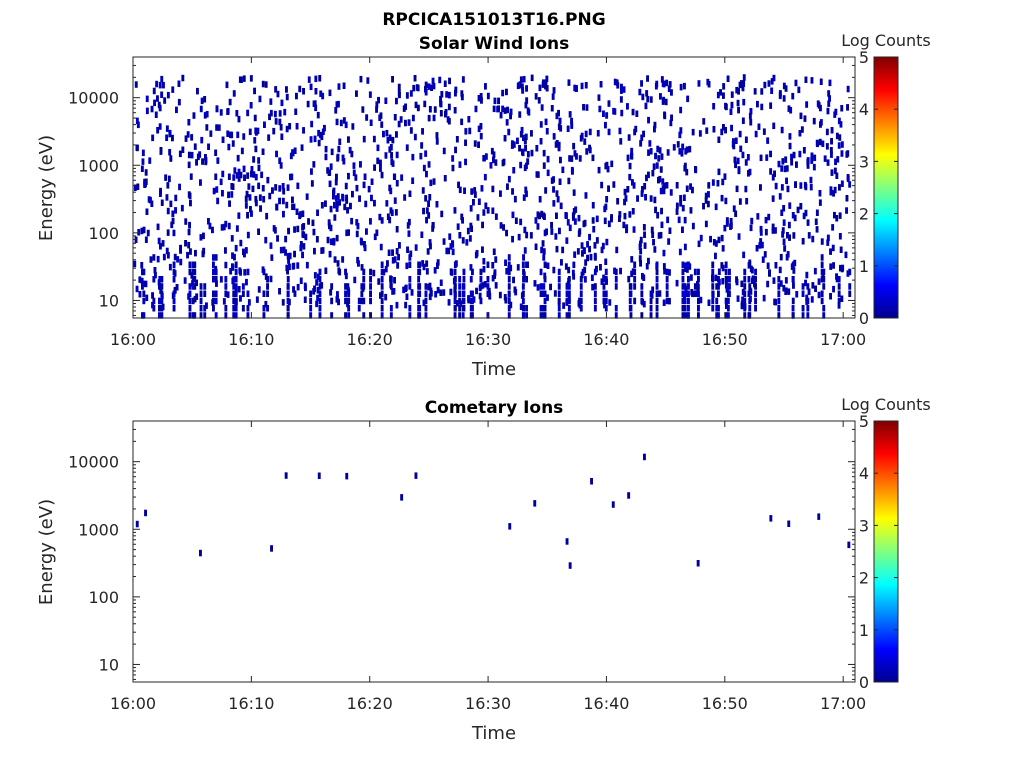  Describe the element at coordinates (644, 457) in the screenshot. I see `cometary-cell` at that location.